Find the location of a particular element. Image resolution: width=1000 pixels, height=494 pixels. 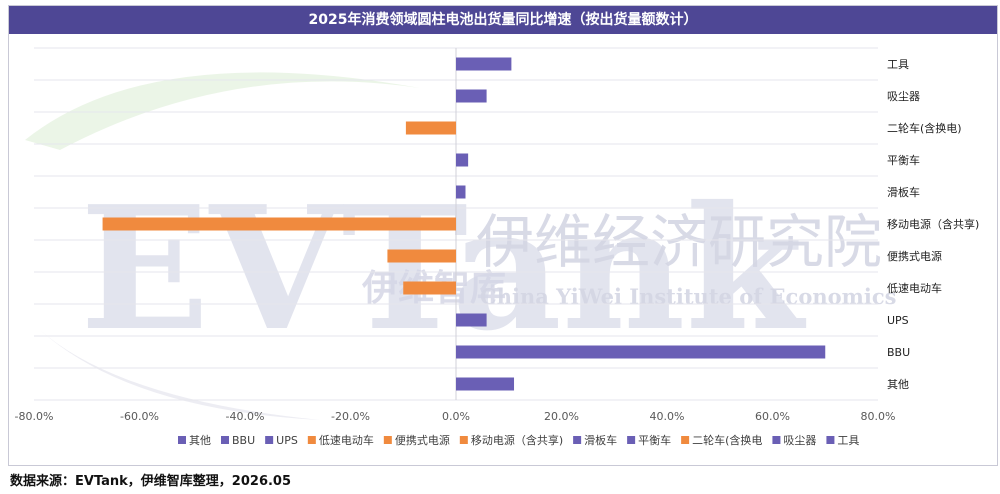

legend-label: 二轮车(含换电 is located at coordinates (727, 440).